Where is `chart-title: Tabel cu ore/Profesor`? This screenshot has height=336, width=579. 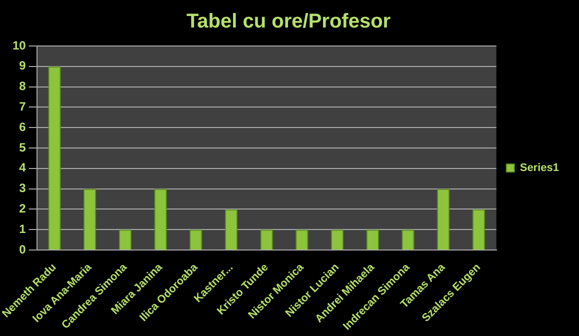 chart-title: Tabel cu ore/Profesor is located at coordinates (288, 21).